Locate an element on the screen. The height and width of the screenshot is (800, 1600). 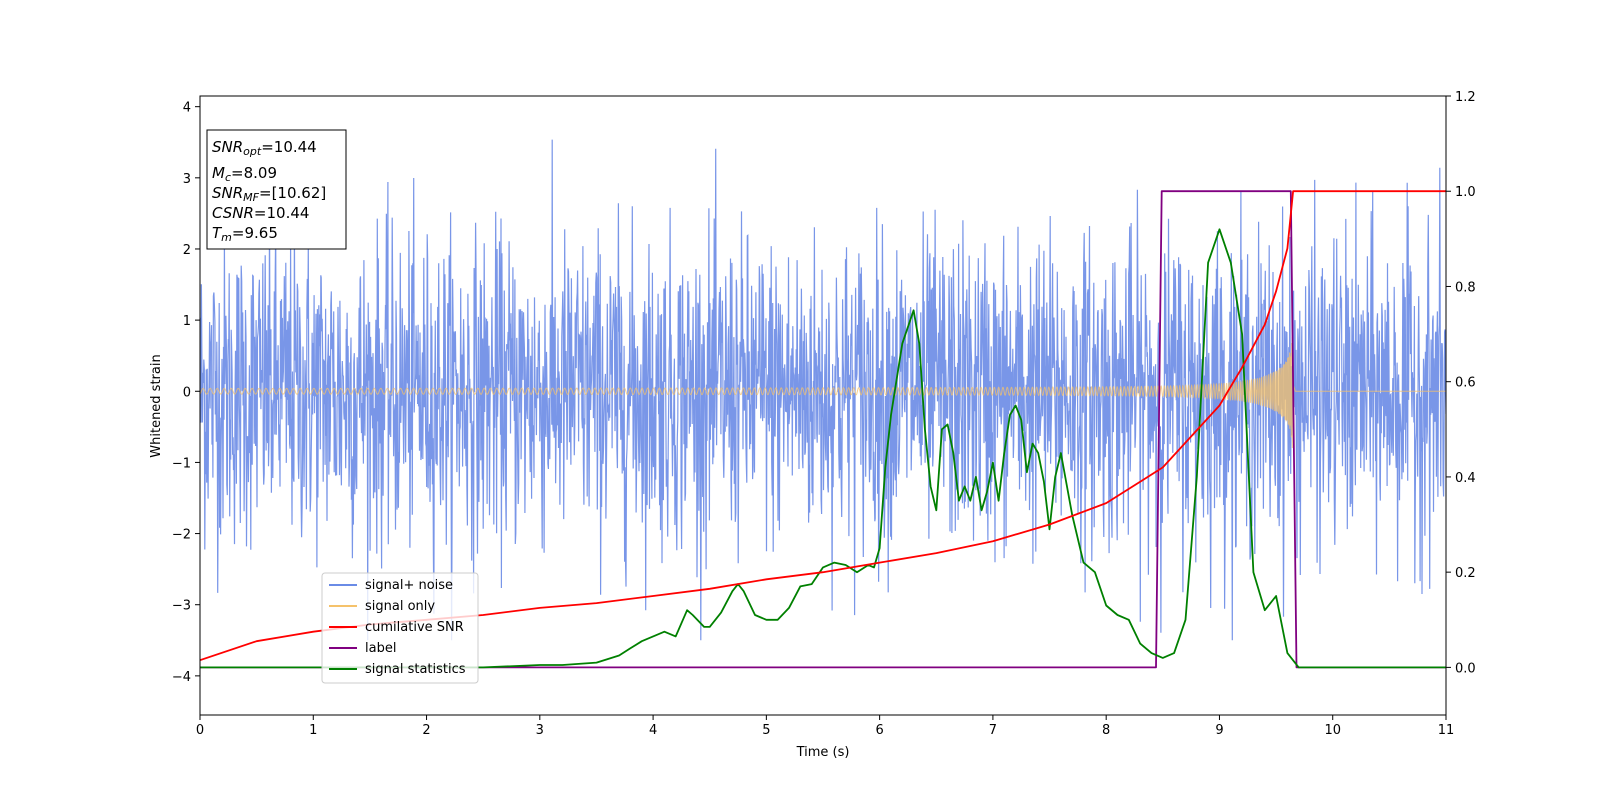
y-left-tick-label: 4 is located at coordinates (187, 108).